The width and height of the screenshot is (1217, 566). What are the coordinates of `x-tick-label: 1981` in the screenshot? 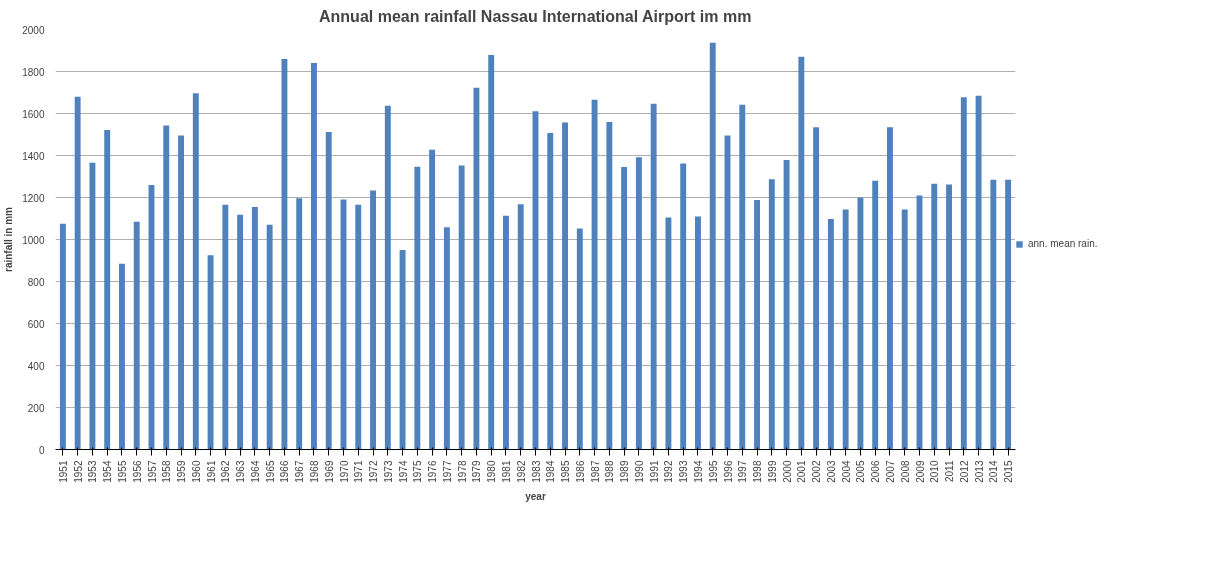 It's located at (506, 471).